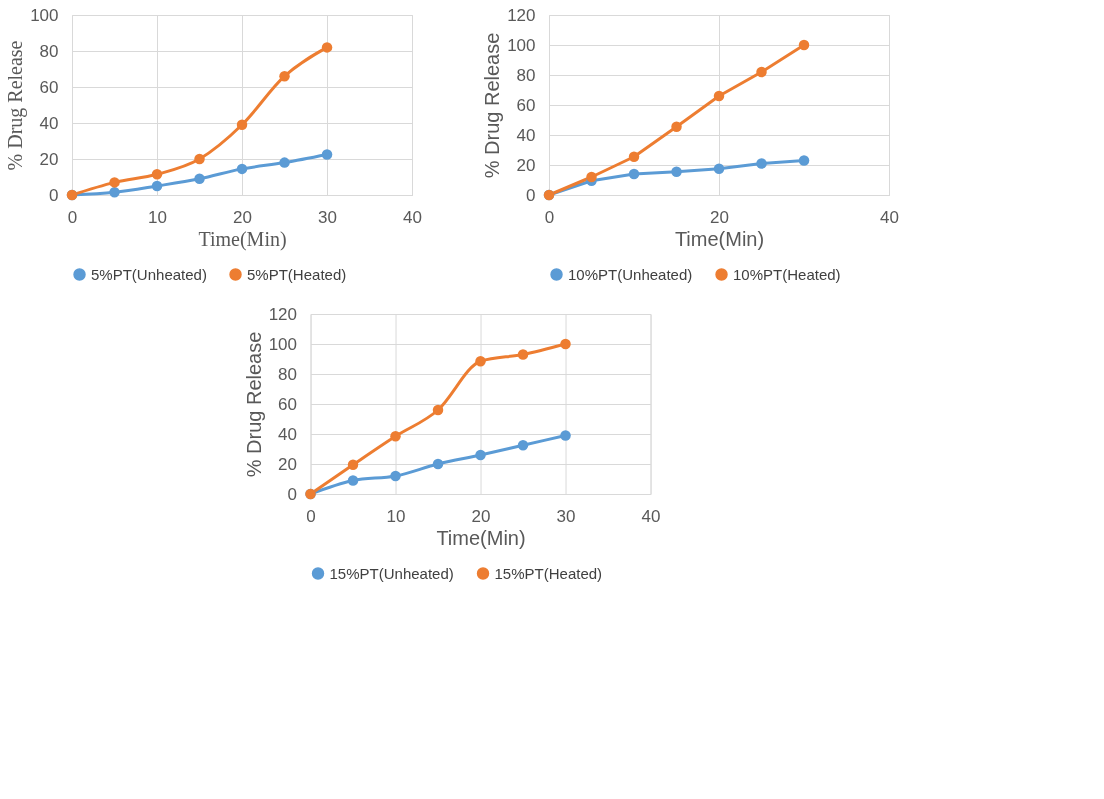  I want to click on legend-label: 10%PT(Heated), so click(787, 274).